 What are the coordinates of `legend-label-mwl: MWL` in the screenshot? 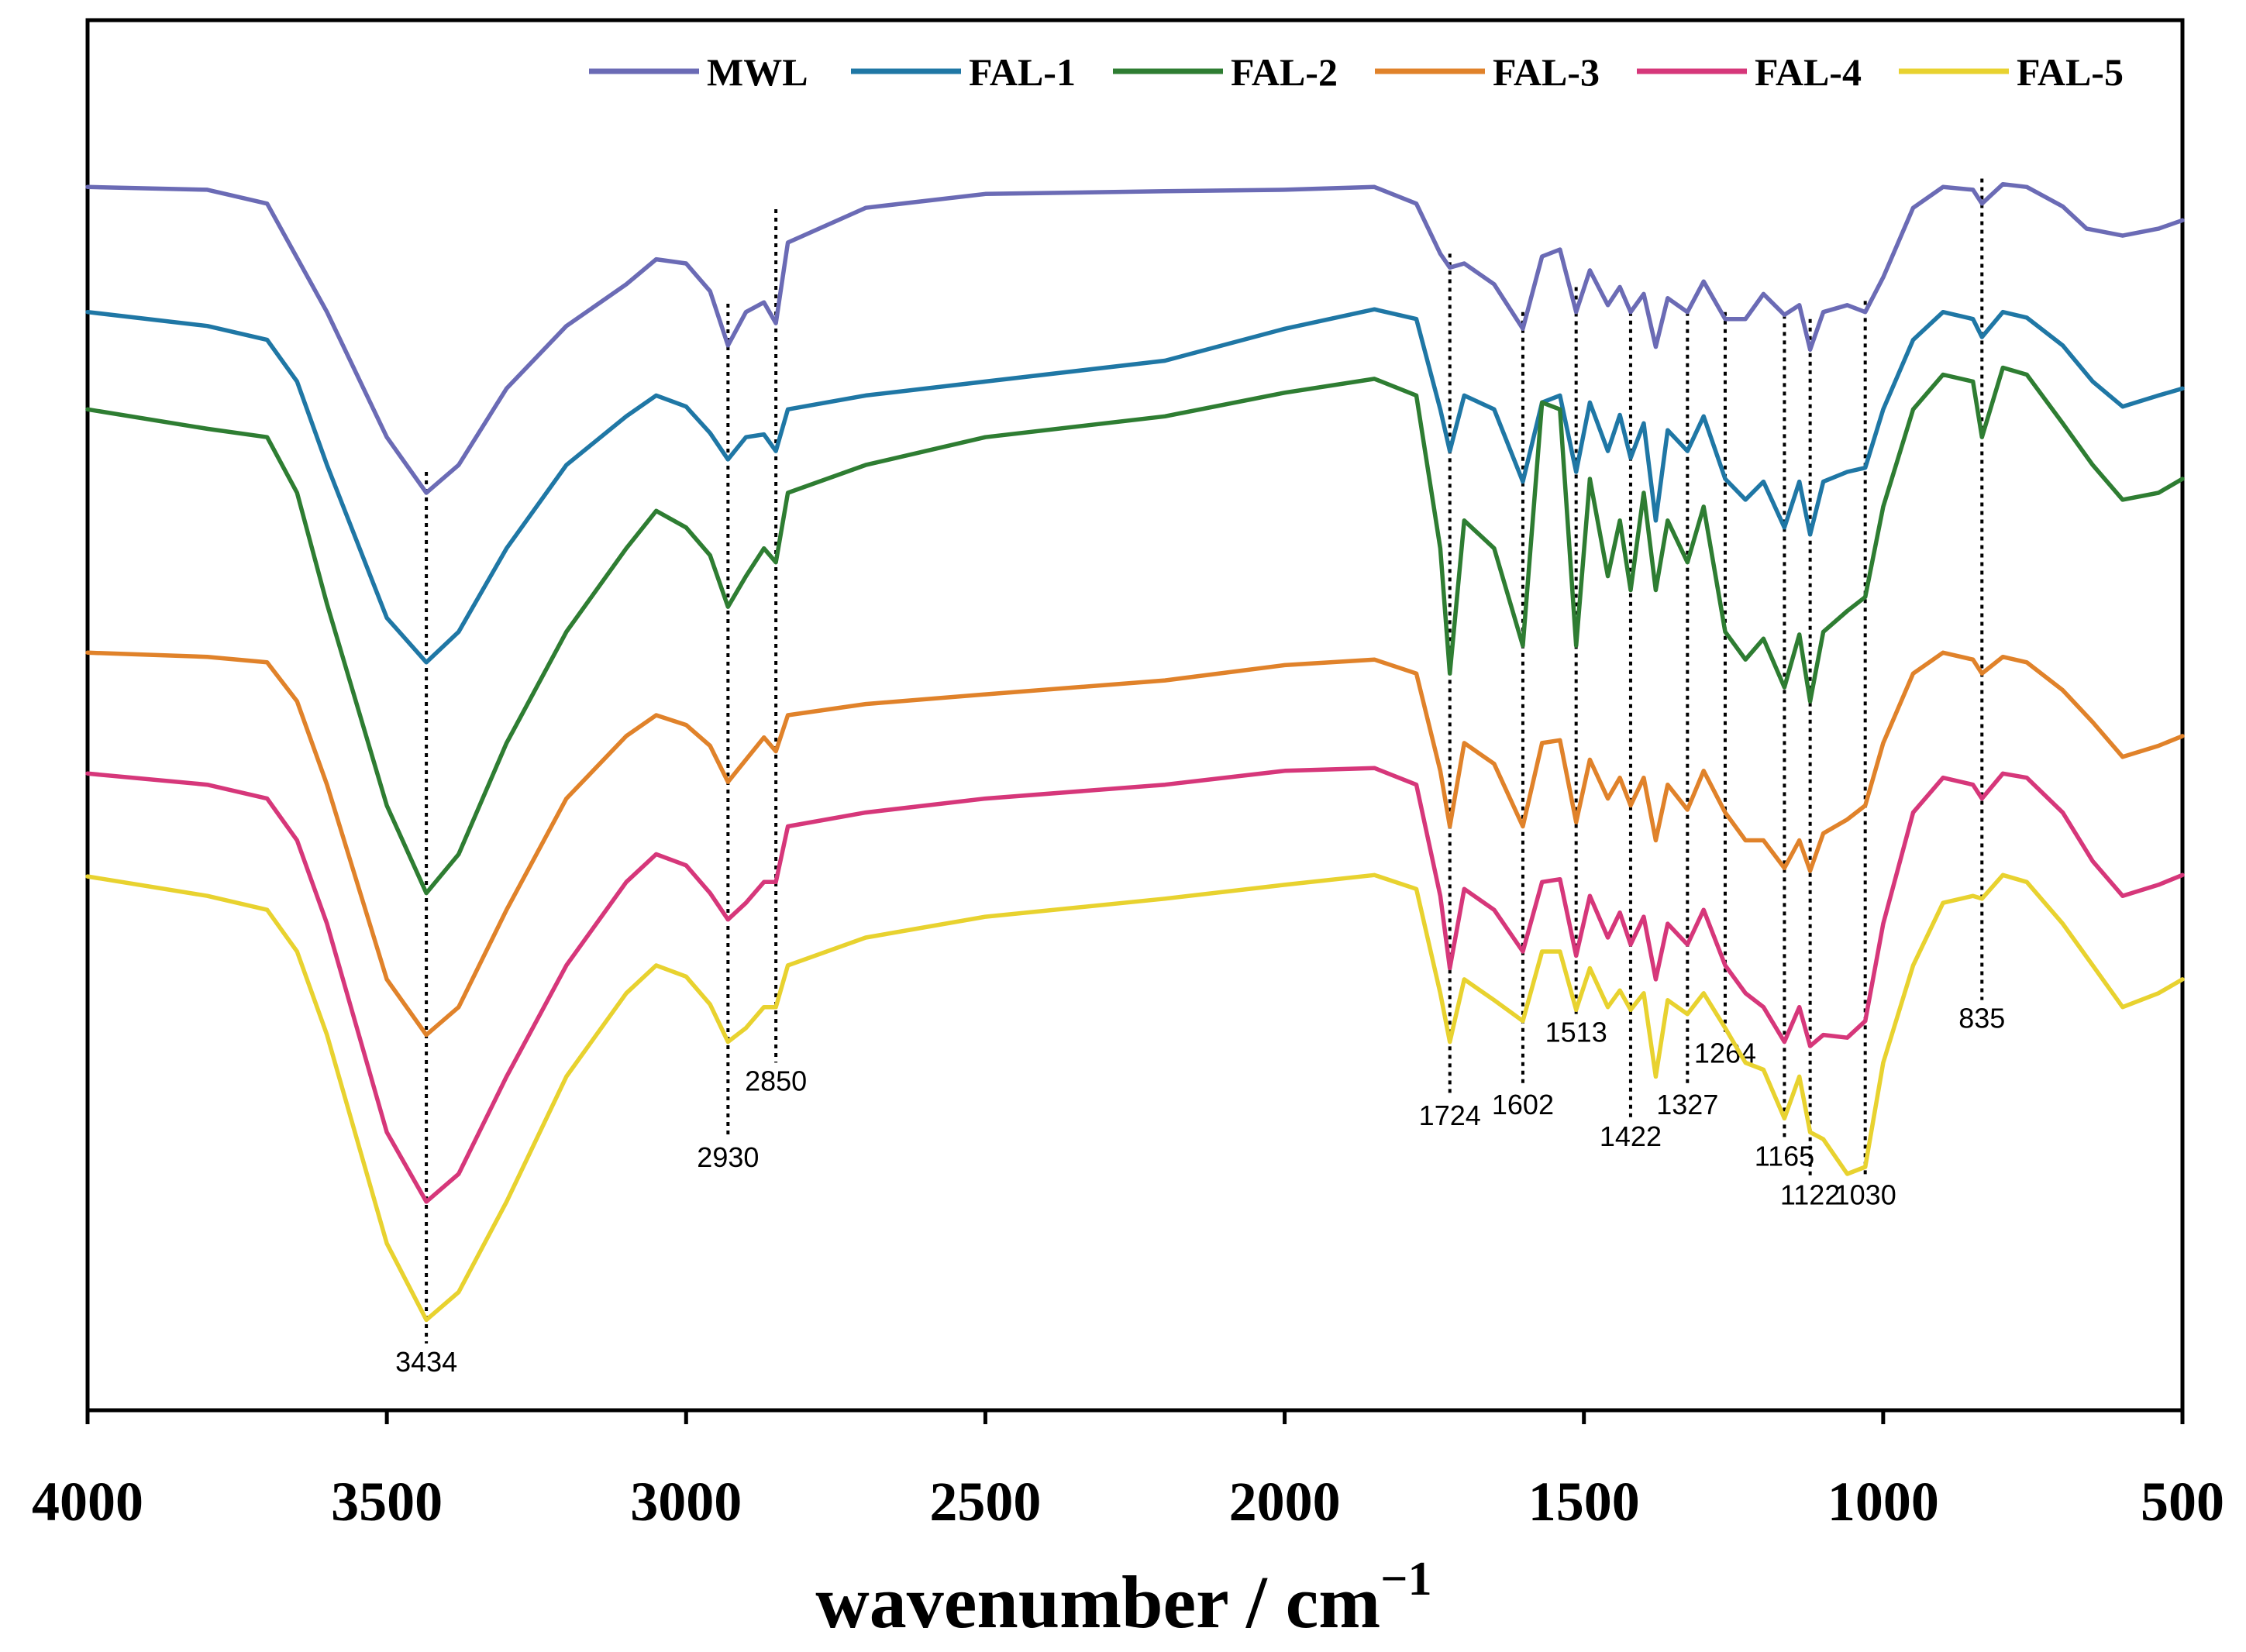 It's located at (758, 72).